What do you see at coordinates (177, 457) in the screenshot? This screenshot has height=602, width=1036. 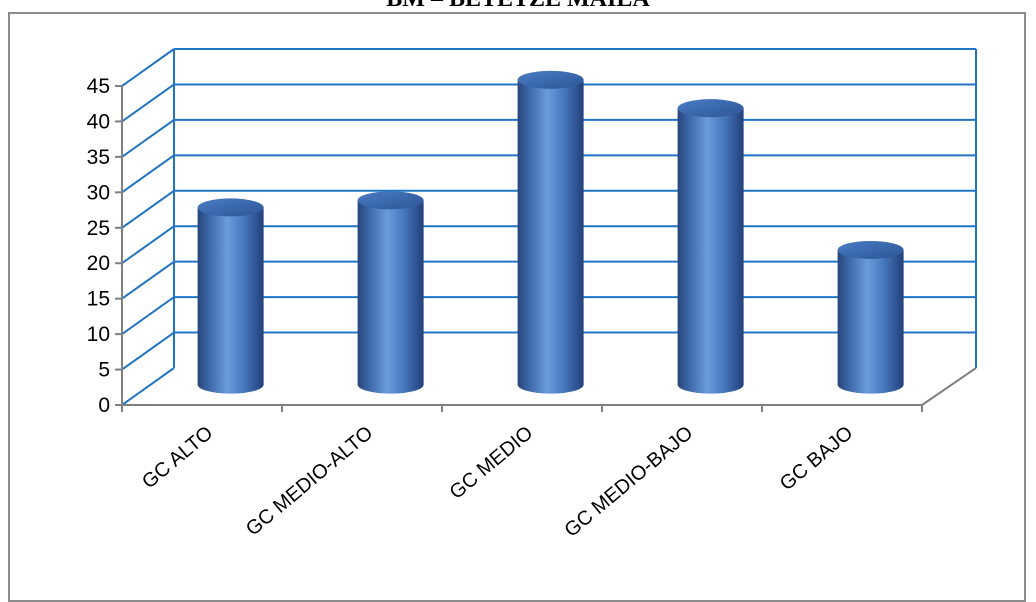 I see `category-label: GC ALTO` at bounding box center [177, 457].